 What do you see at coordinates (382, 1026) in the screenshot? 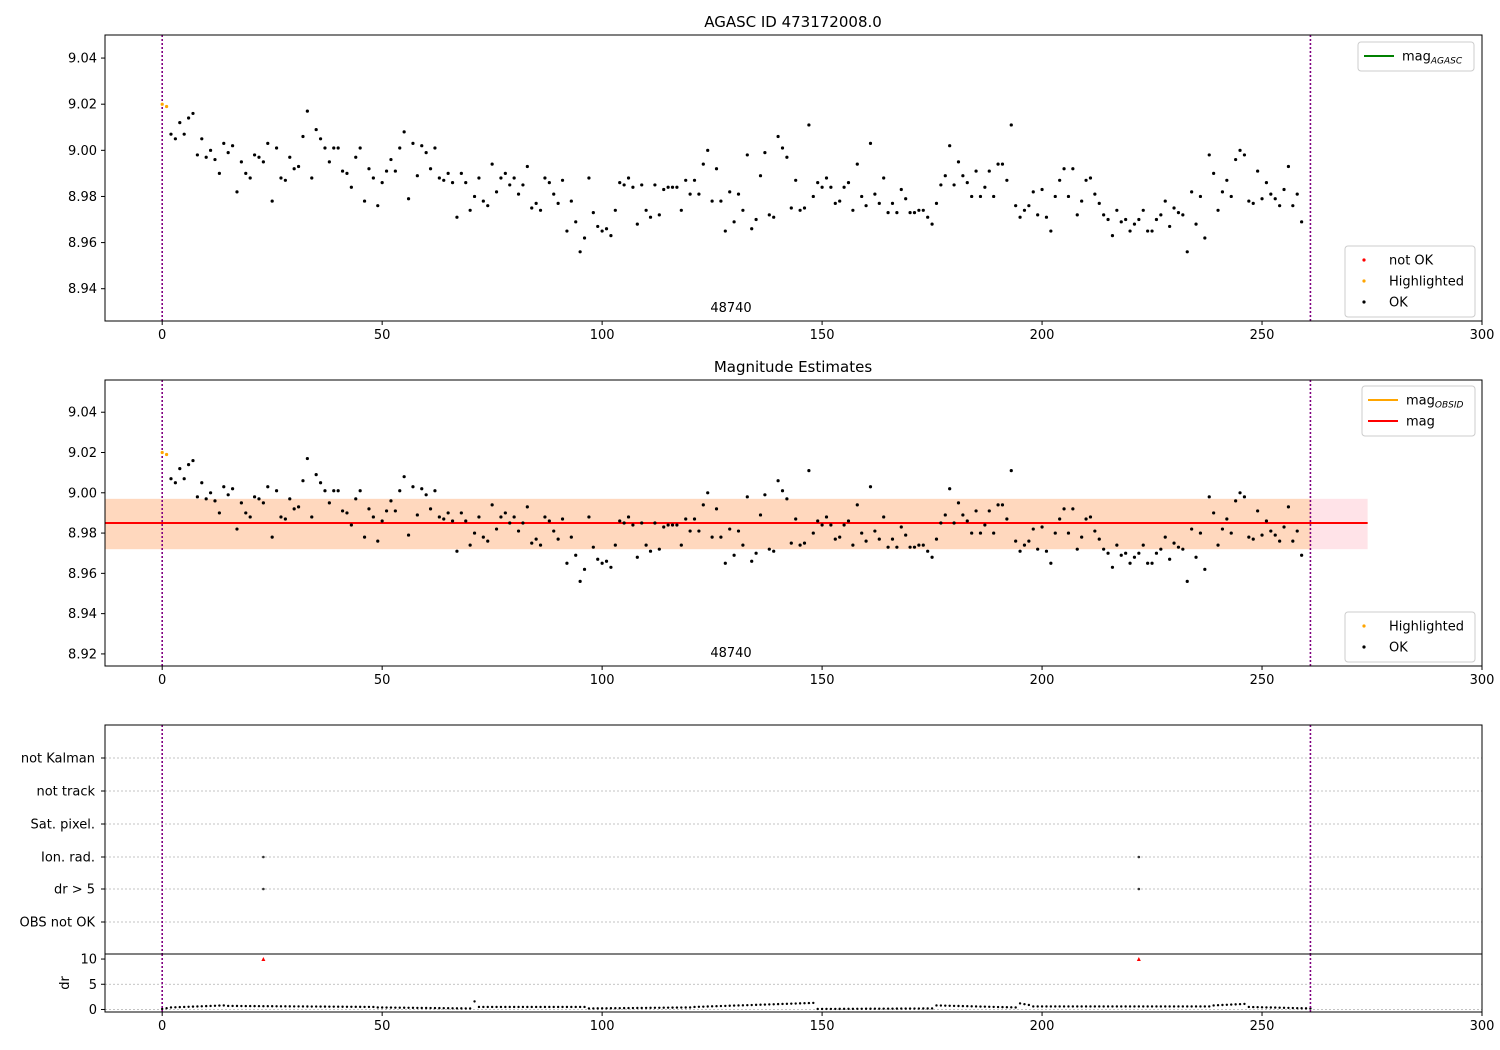
I see `x-tick-label: 50` at bounding box center [382, 1026].